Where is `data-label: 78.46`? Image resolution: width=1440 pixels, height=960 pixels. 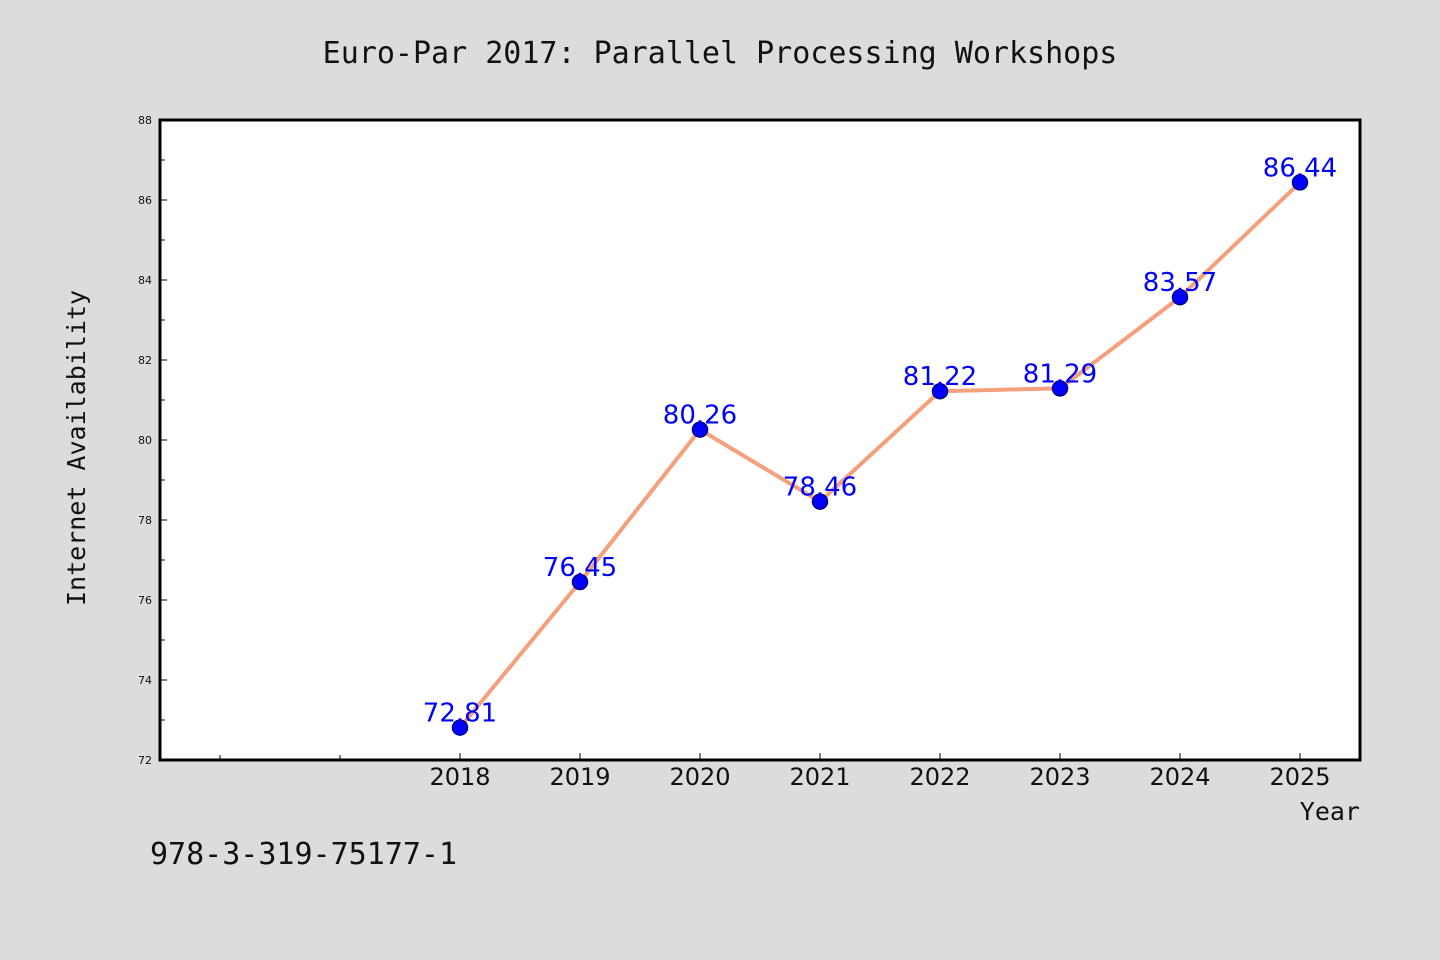
data-label: 78.46 is located at coordinates (820, 488).